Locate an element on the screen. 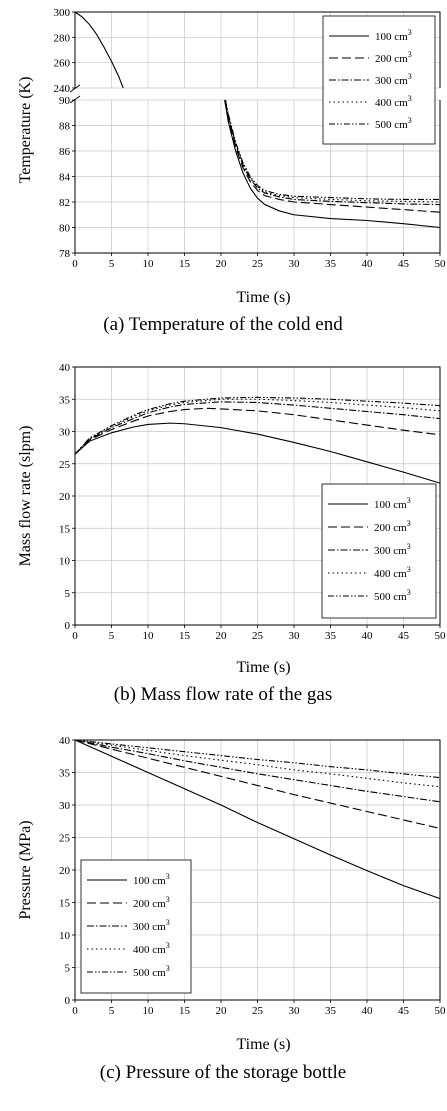 This screenshot has width=447, height=1111. x-tick-label: 50 is located at coordinates (441, 636).